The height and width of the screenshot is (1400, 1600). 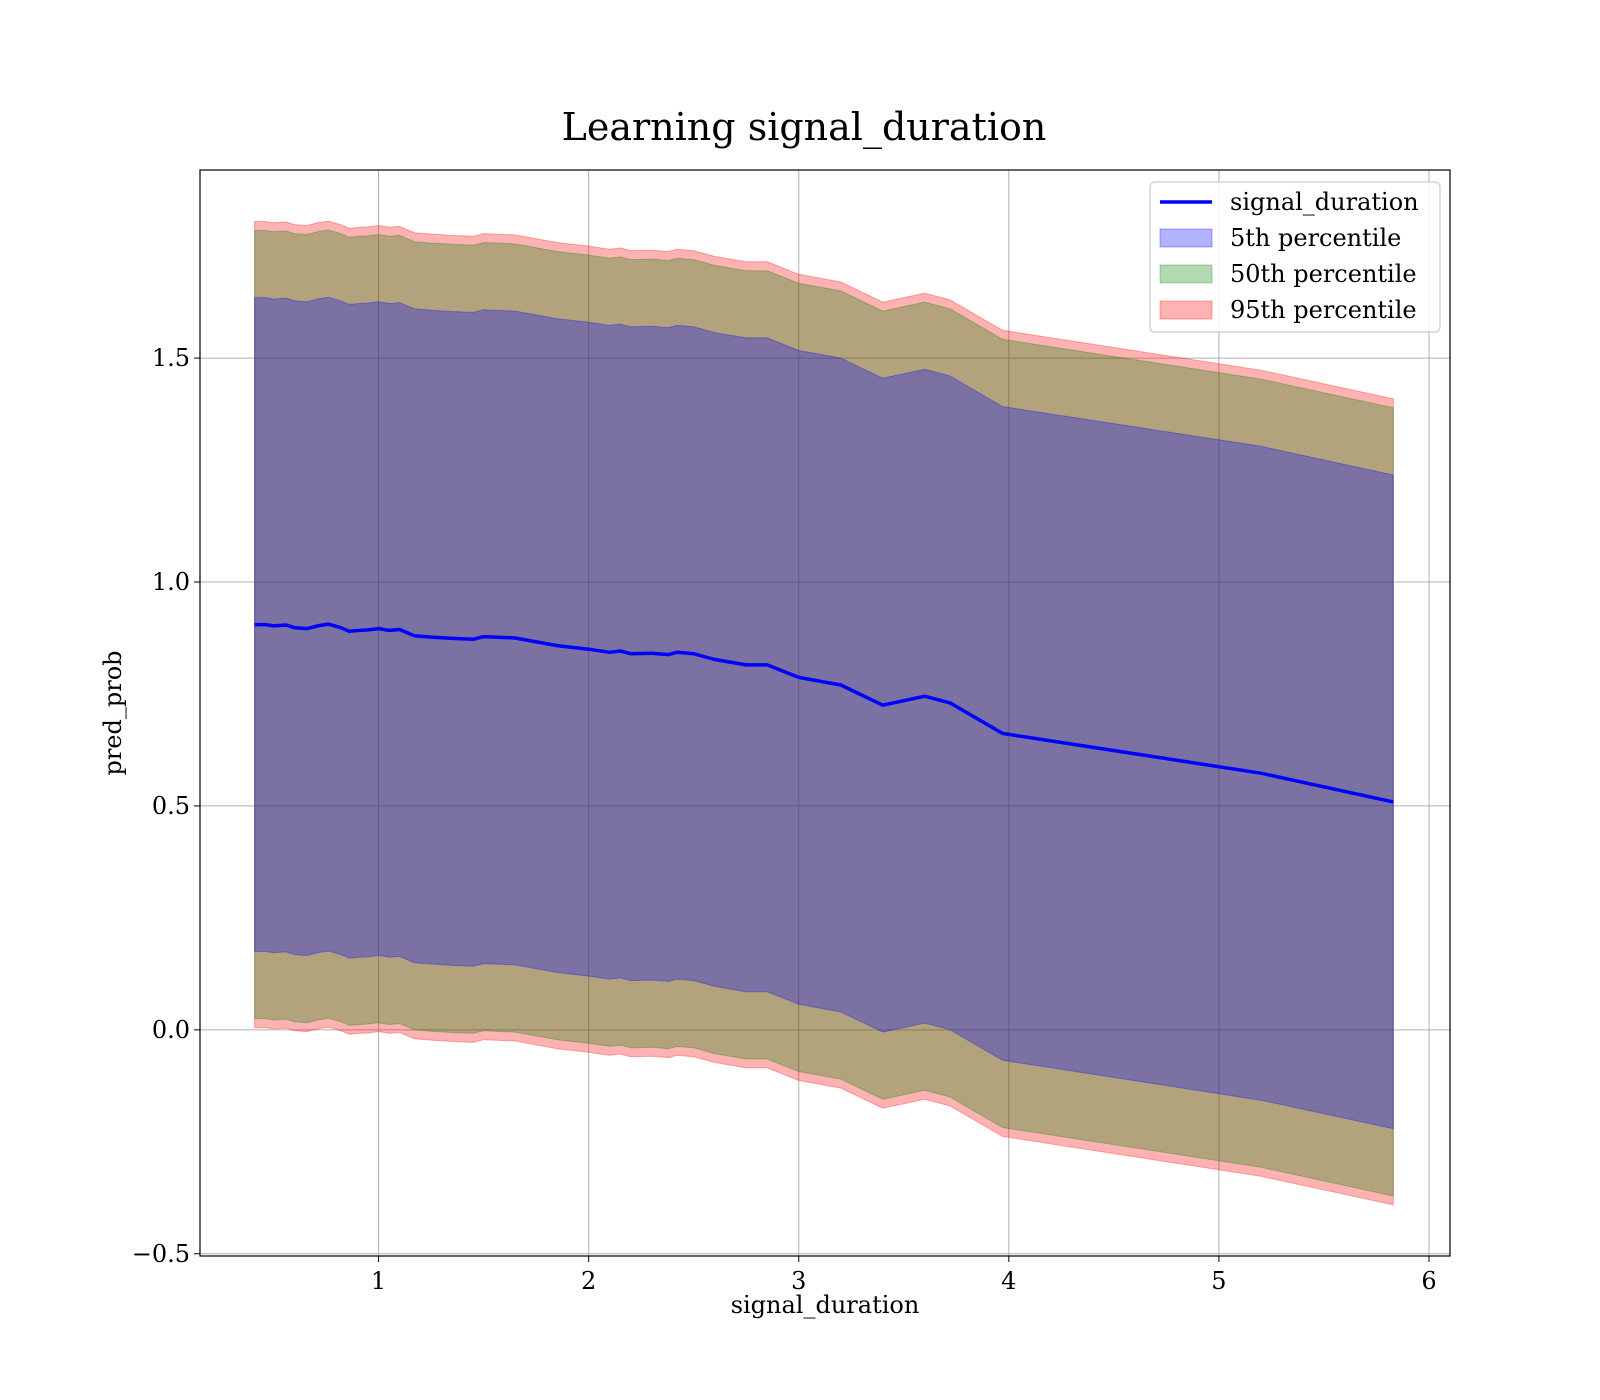 I want to click on x-tick-label: 2, so click(x=588, y=1281).